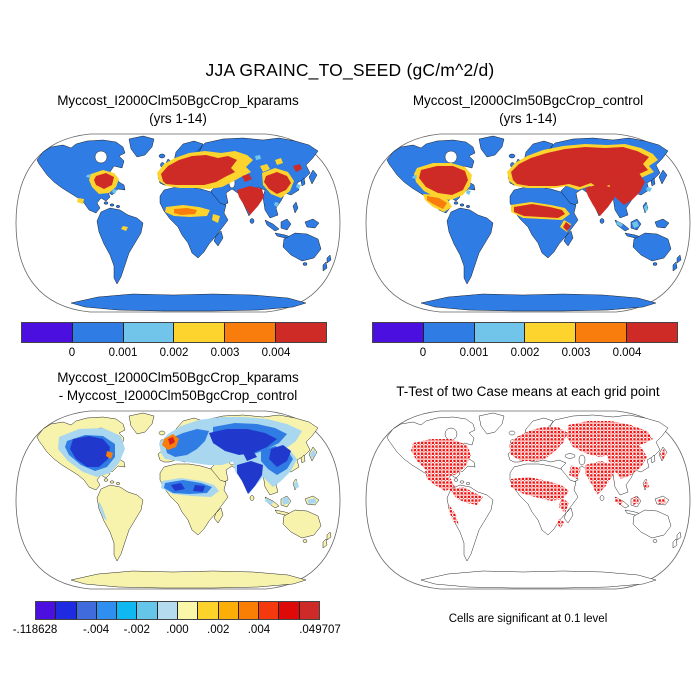 The width and height of the screenshot is (700, 700). I want to click on panel-title-line2: - Myccost_I2000Clm50BgcCrop_control, so click(178, 395).